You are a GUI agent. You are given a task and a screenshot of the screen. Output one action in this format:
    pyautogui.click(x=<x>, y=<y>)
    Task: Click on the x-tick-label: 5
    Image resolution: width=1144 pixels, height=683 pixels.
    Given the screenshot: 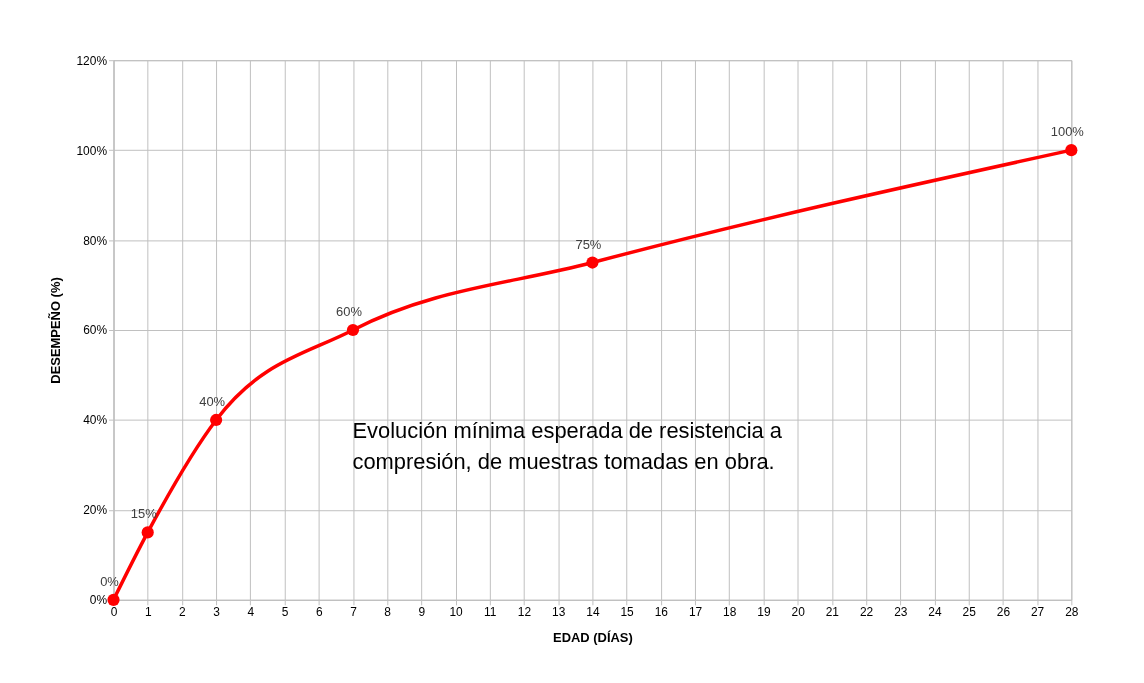 What is the action you would take?
    pyautogui.click(x=285, y=612)
    